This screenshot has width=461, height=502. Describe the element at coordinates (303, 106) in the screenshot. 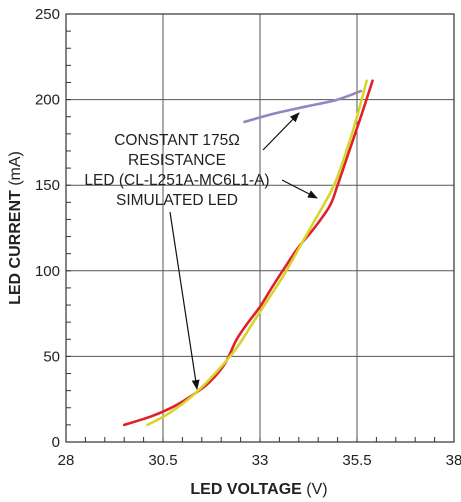

I see `series-resistance-line` at that location.